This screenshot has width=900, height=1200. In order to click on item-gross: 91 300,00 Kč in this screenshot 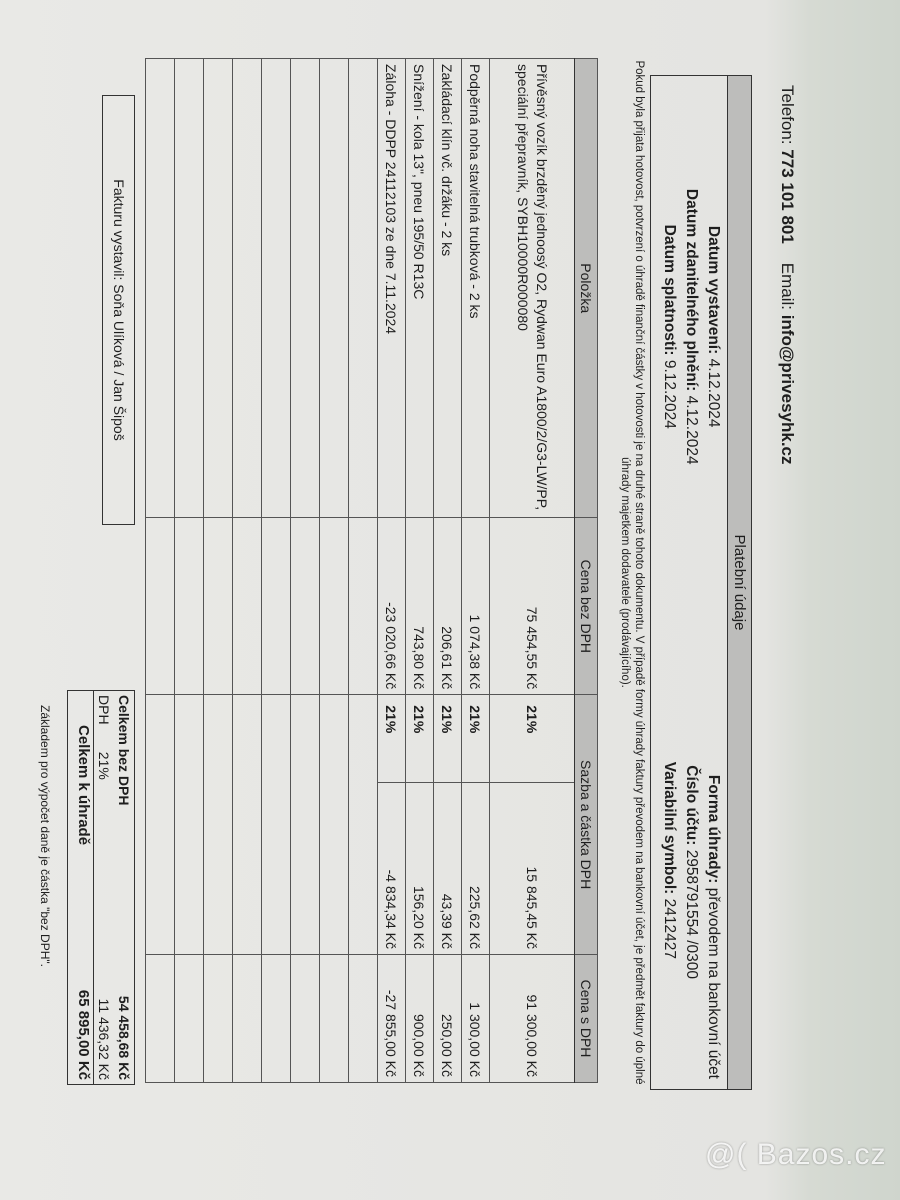, I will do `click(532, 1018)`.